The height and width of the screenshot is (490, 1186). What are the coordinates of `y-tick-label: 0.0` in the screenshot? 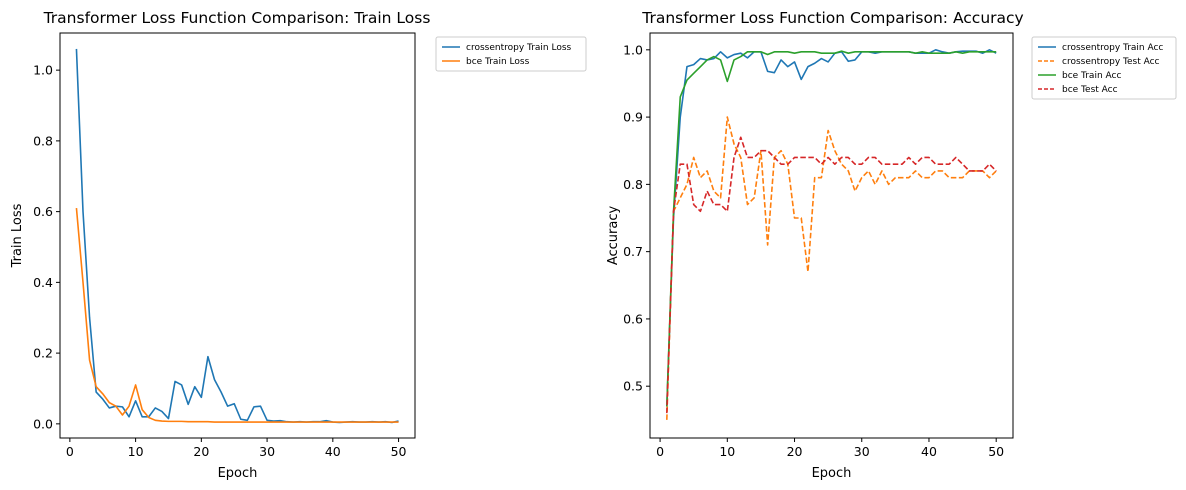 It's located at (43, 423).